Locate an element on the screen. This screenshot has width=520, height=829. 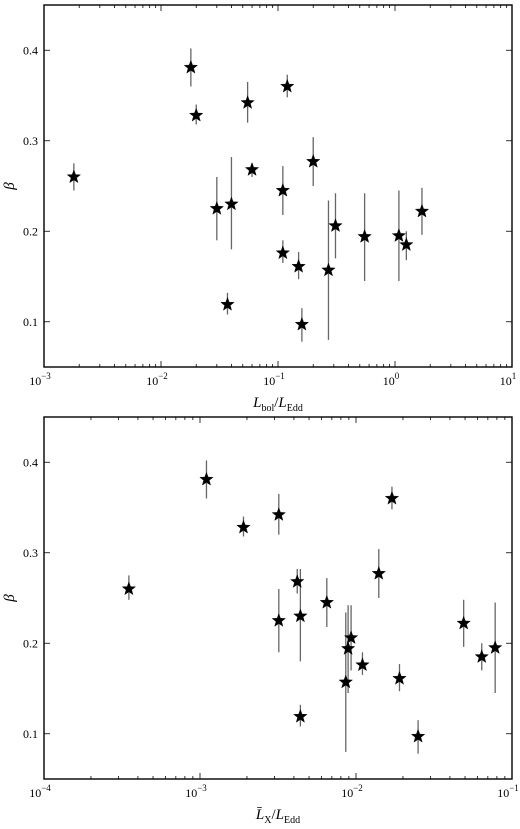
x-axis-label: L̄X/LEdd is located at coordinates (277, 816).